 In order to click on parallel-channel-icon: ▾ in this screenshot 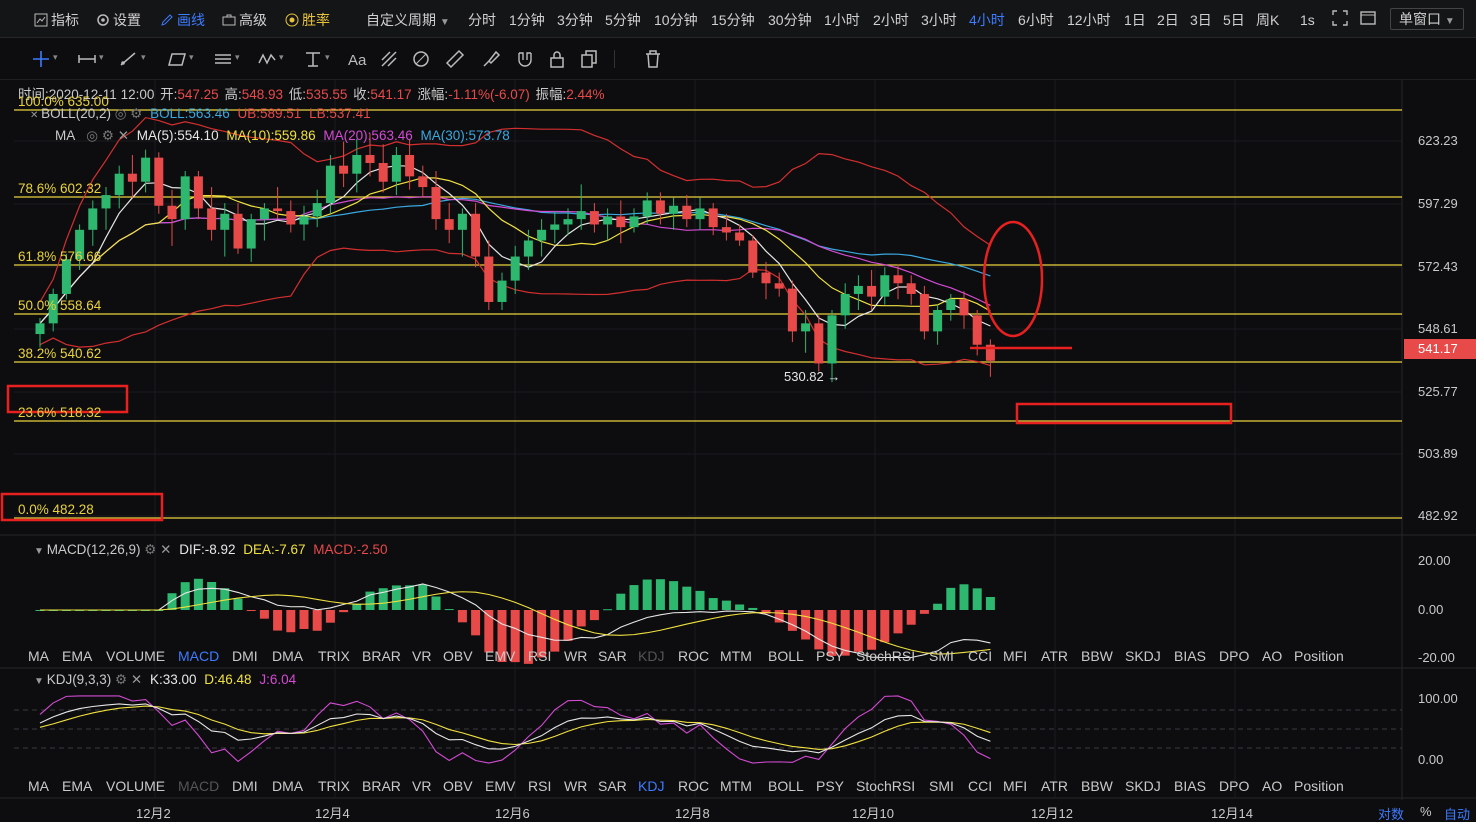, I will do `click(226, 59)`.